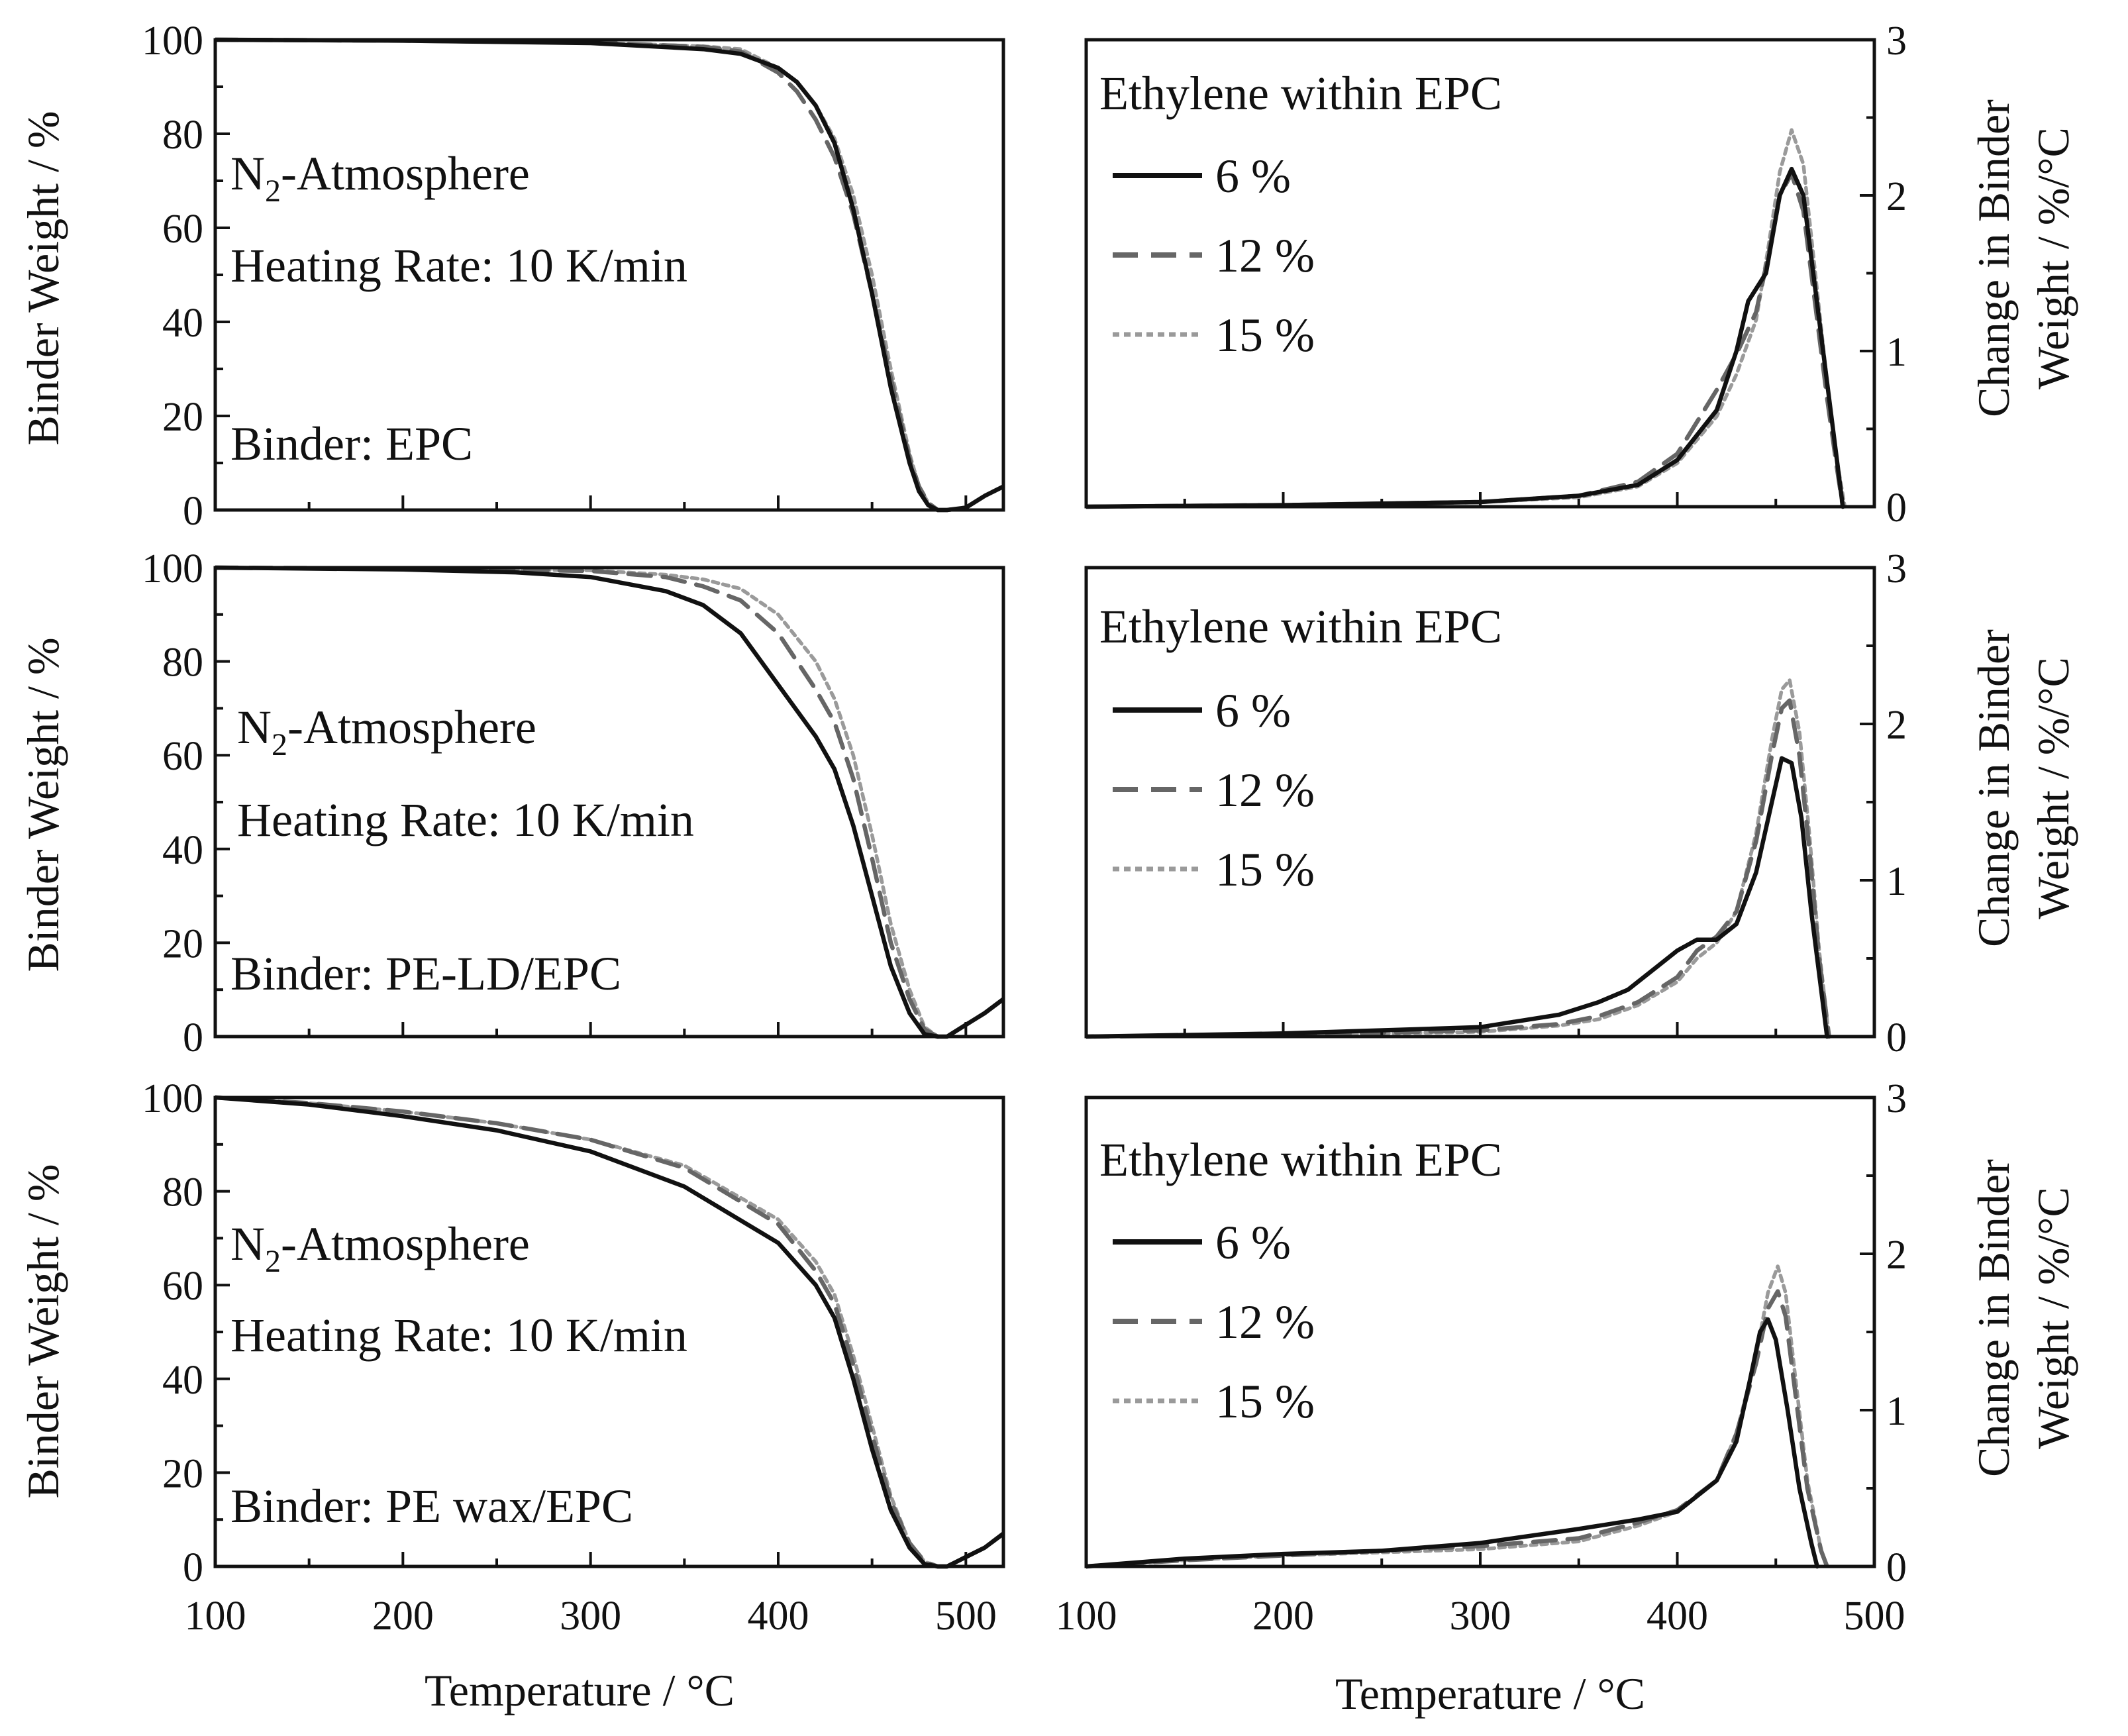  I want to click on panel-dtg-pe-ld-epc: Ethylene within EPC 6 % 12 % 15 % 0 1 2 3, so click(1495, 803).